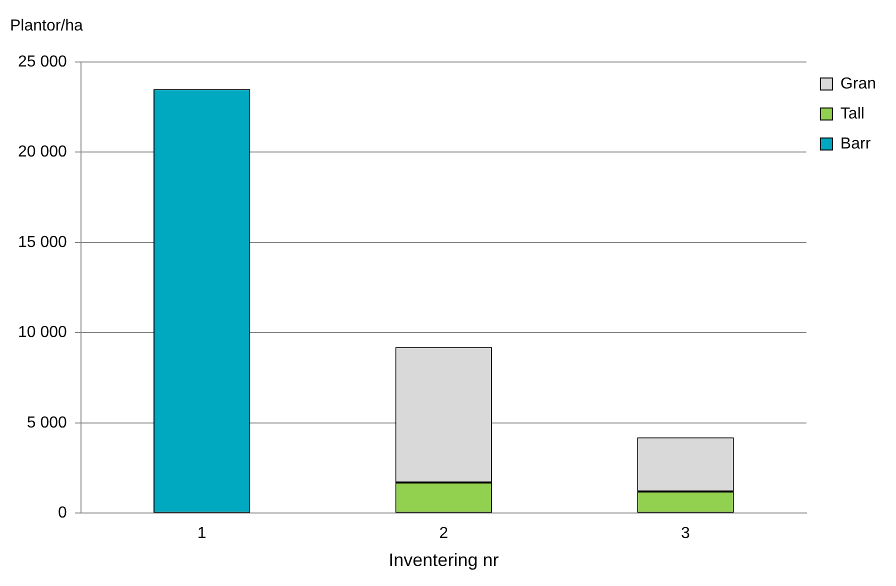  What do you see at coordinates (858, 83) in the screenshot?
I see `legend-label: Gran` at bounding box center [858, 83].